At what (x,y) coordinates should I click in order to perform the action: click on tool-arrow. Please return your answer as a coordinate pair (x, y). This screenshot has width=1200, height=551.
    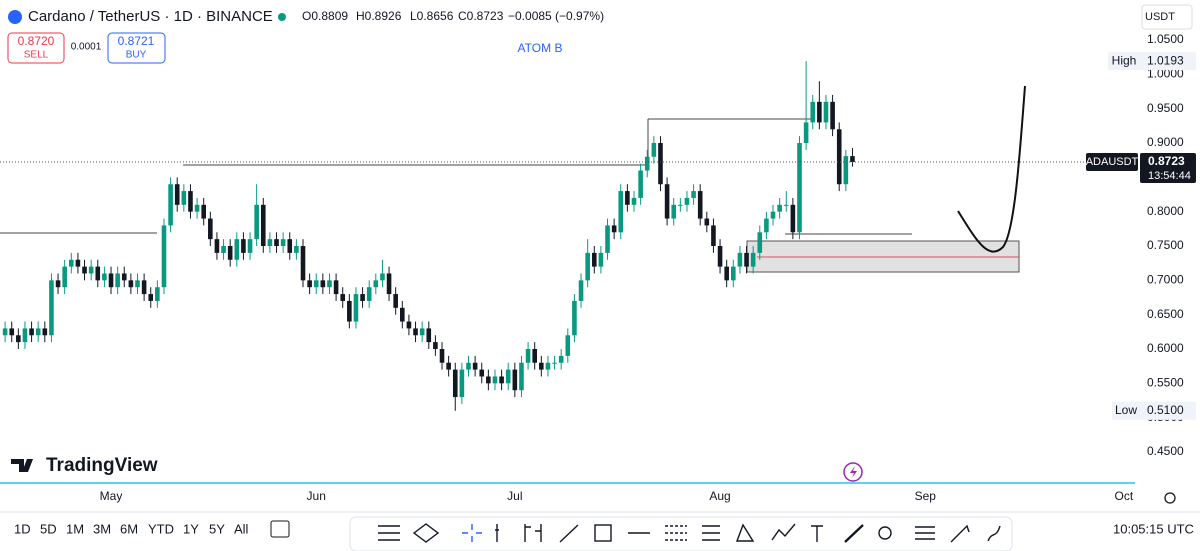
    Looking at the image, I should click on (854, 533).